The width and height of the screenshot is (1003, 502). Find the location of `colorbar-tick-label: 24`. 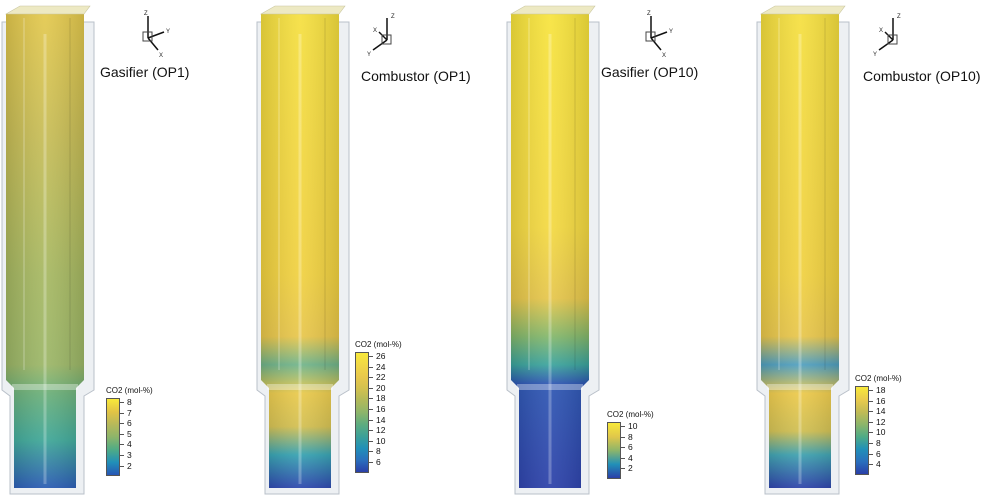

colorbar-tick-label: 24 is located at coordinates (381, 366).